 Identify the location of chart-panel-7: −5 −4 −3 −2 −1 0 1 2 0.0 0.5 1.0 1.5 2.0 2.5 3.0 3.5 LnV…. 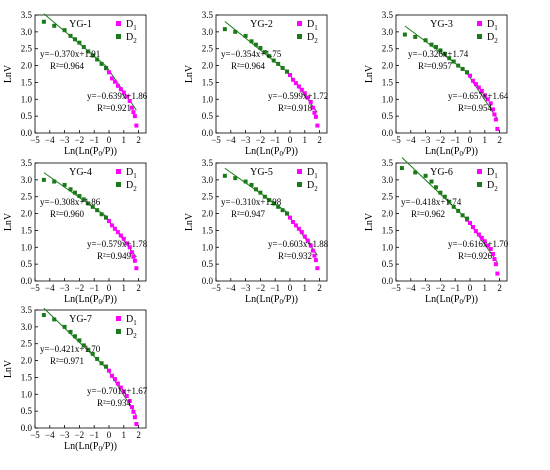
(75, 379).